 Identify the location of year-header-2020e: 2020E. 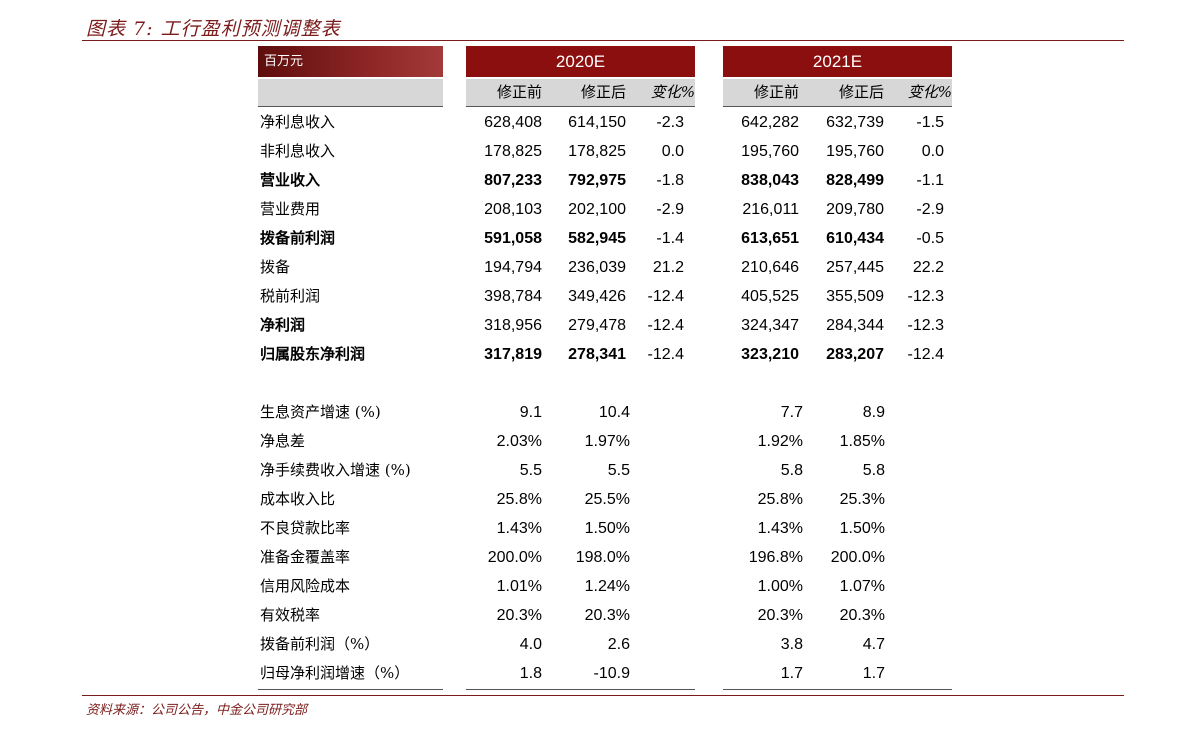
(580, 61).